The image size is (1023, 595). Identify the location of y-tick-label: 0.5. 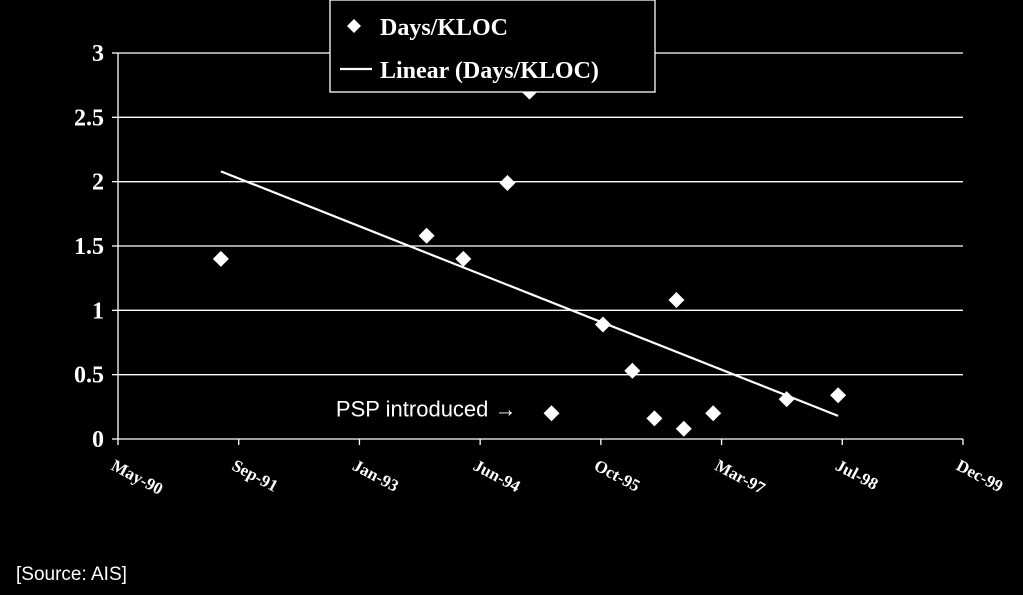
(89, 376).